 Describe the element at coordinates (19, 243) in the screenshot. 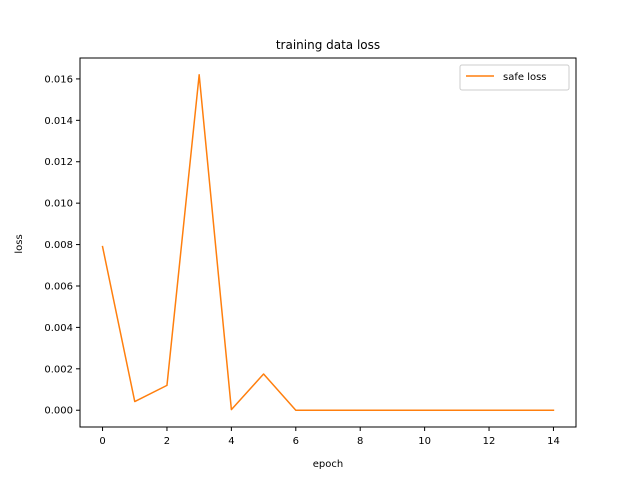

I see `y-axis-label: loss` at that location.